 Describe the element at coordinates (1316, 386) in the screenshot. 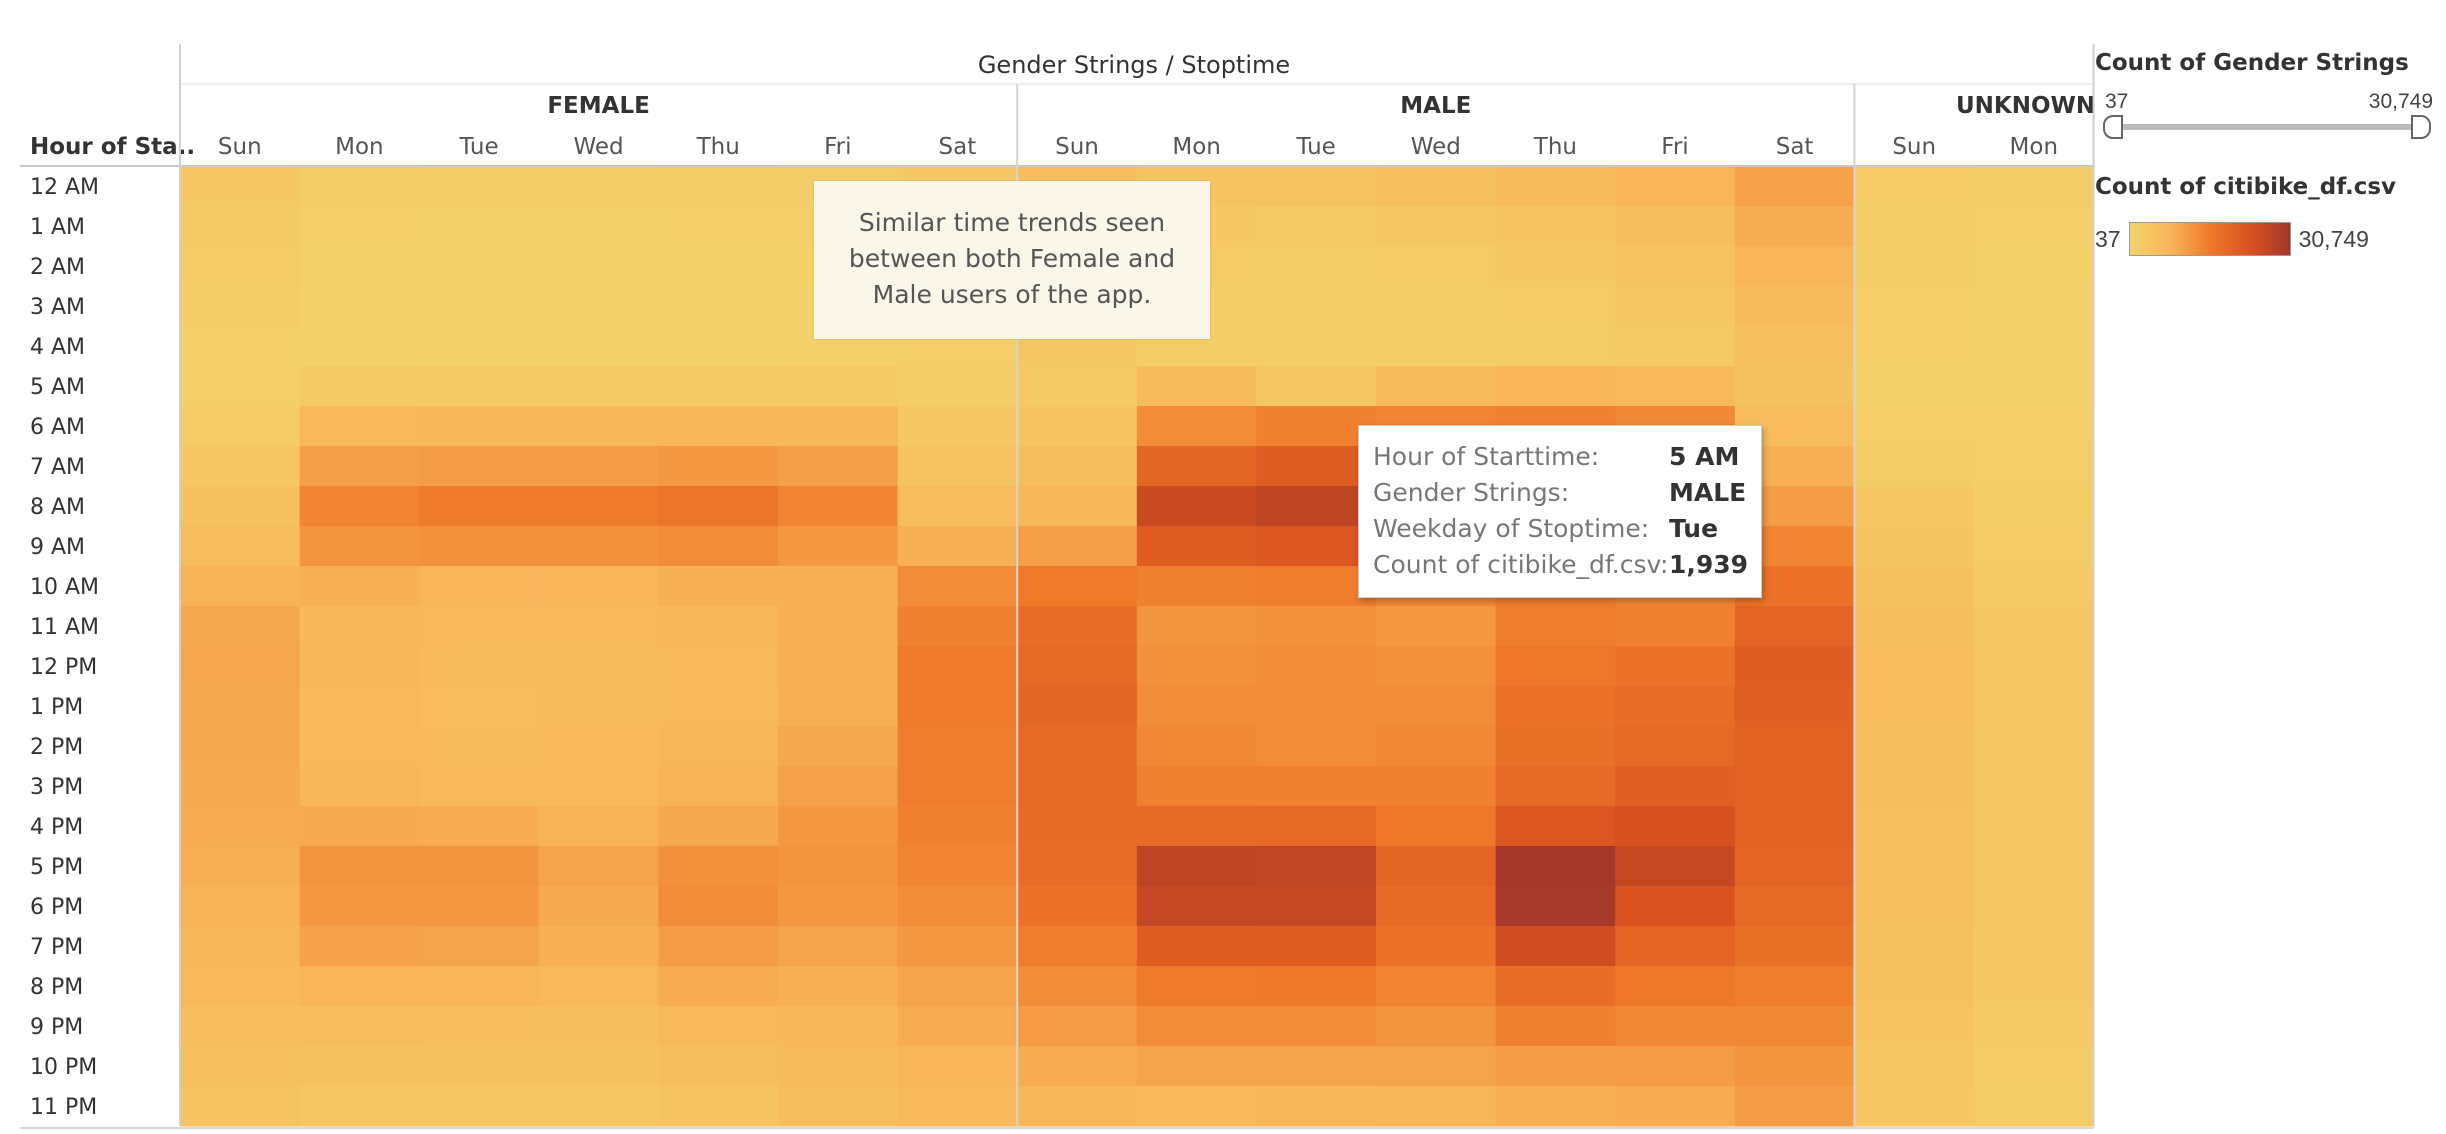

I see `heatmap-cell-male-tue-5am` at that location.